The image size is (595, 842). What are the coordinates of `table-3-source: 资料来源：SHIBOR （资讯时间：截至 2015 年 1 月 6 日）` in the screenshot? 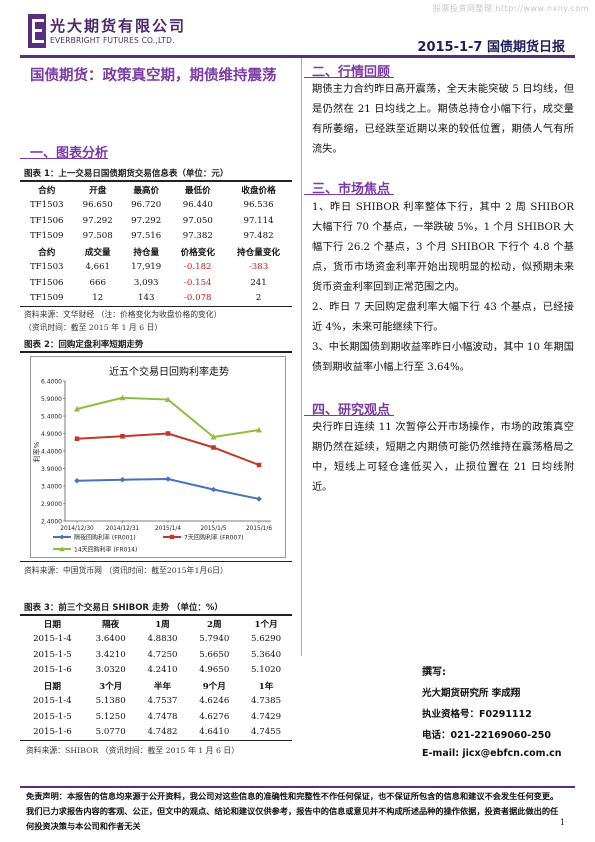 It's located at (133, 750).